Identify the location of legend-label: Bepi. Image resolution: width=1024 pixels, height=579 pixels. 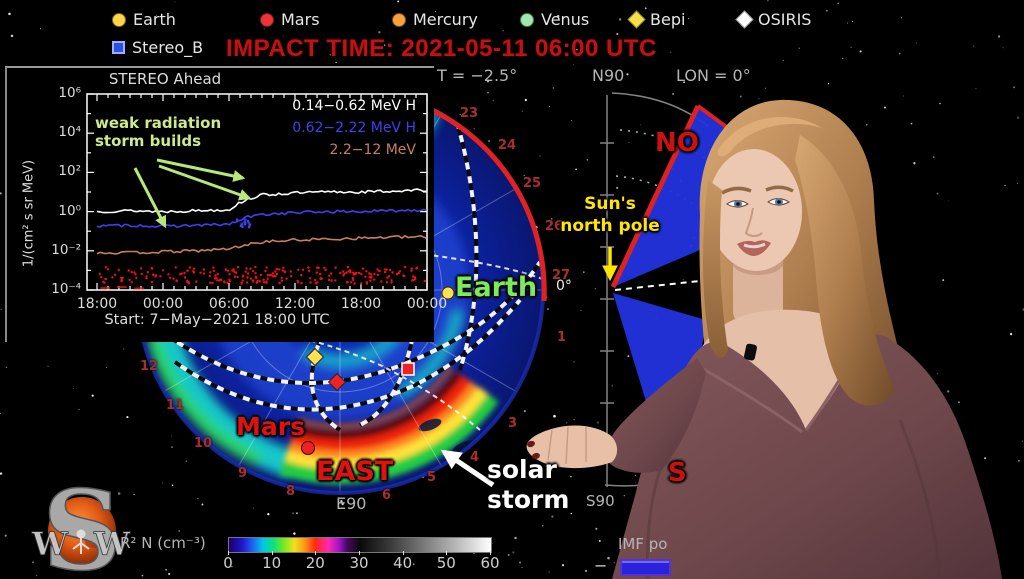
(668, 19).